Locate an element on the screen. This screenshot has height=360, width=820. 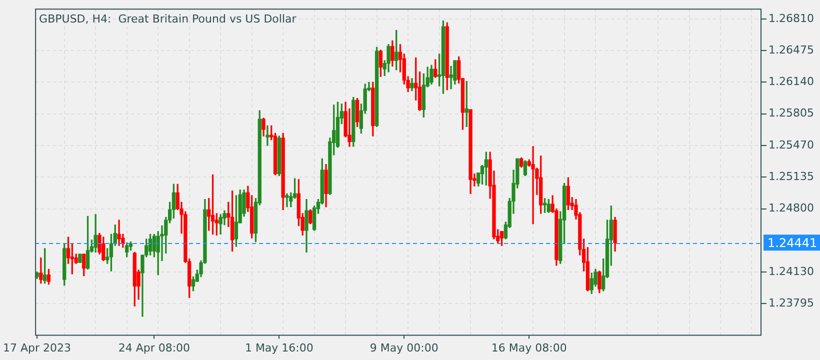
chart-title: GBPUSD, H4: Great Britain Pound vs US Dollar is located at coordinates (168, 19).